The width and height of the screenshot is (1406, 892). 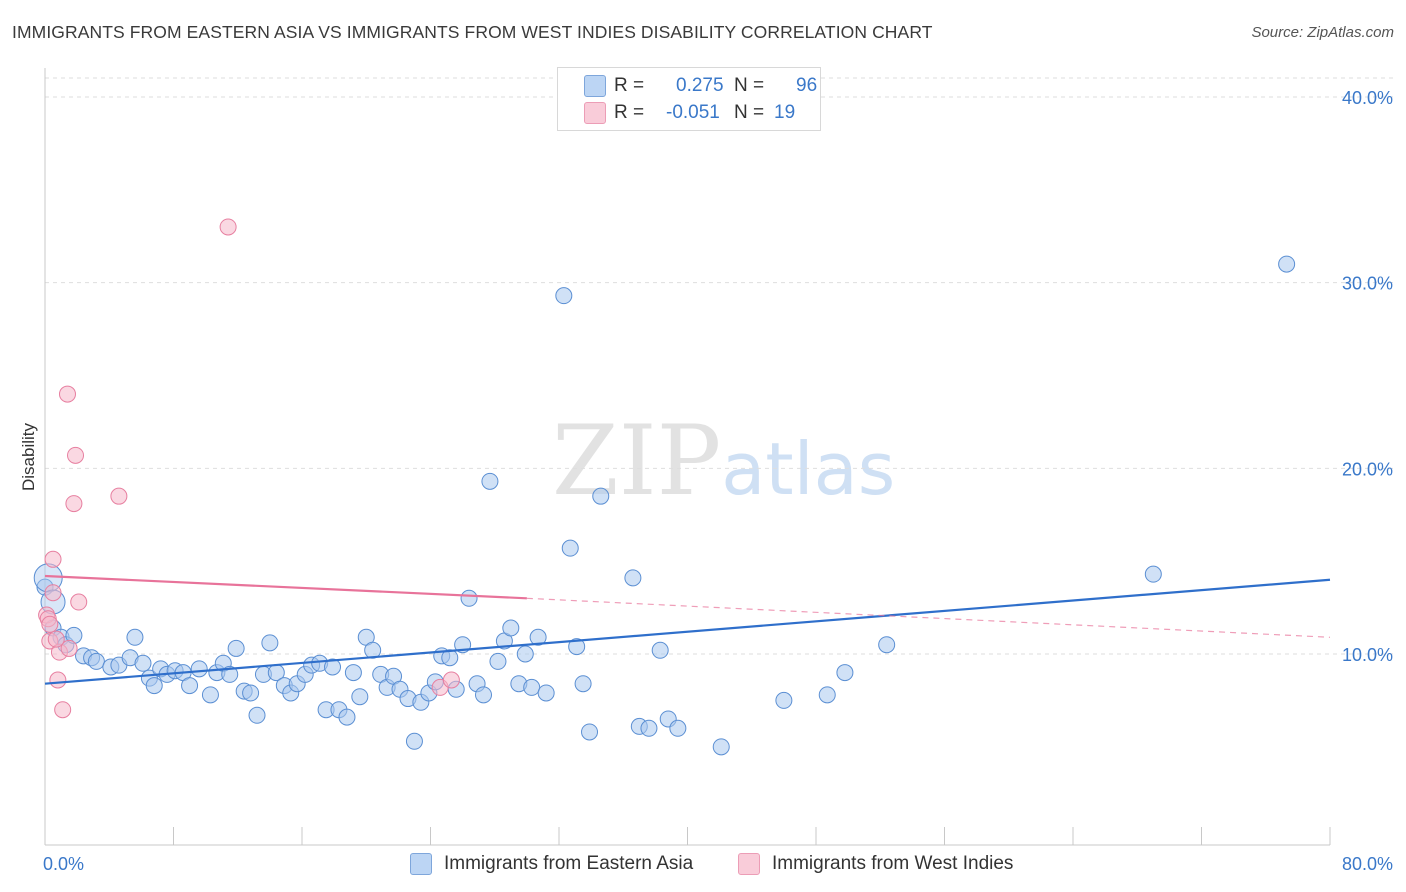 I want to click on y-tick-label: 40.0%, so click(x=1367, y=98).